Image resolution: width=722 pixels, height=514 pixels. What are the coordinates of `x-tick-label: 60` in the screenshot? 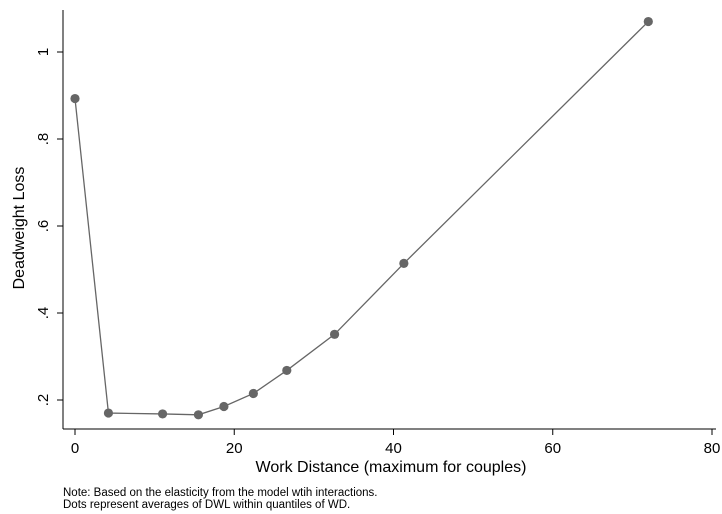 It's located at (552, 448).